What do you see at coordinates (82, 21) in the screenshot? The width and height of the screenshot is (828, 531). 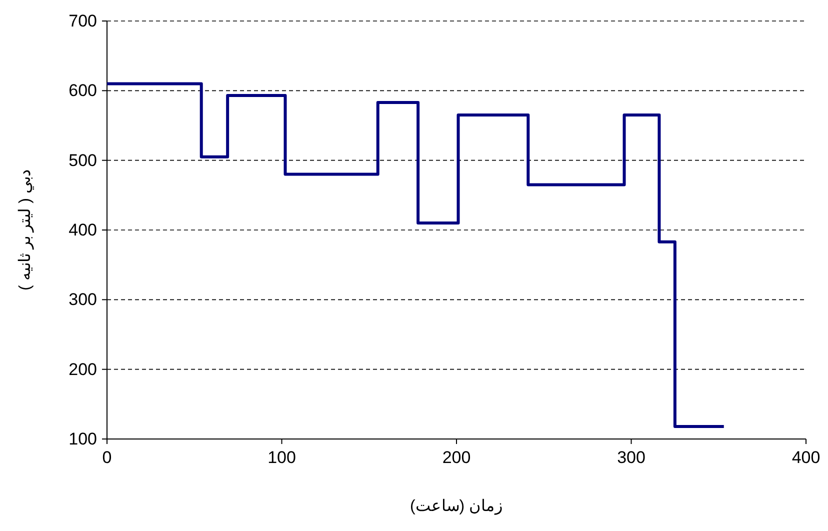 I see `y-tick-label: 700` at bounding box center [82, 21].